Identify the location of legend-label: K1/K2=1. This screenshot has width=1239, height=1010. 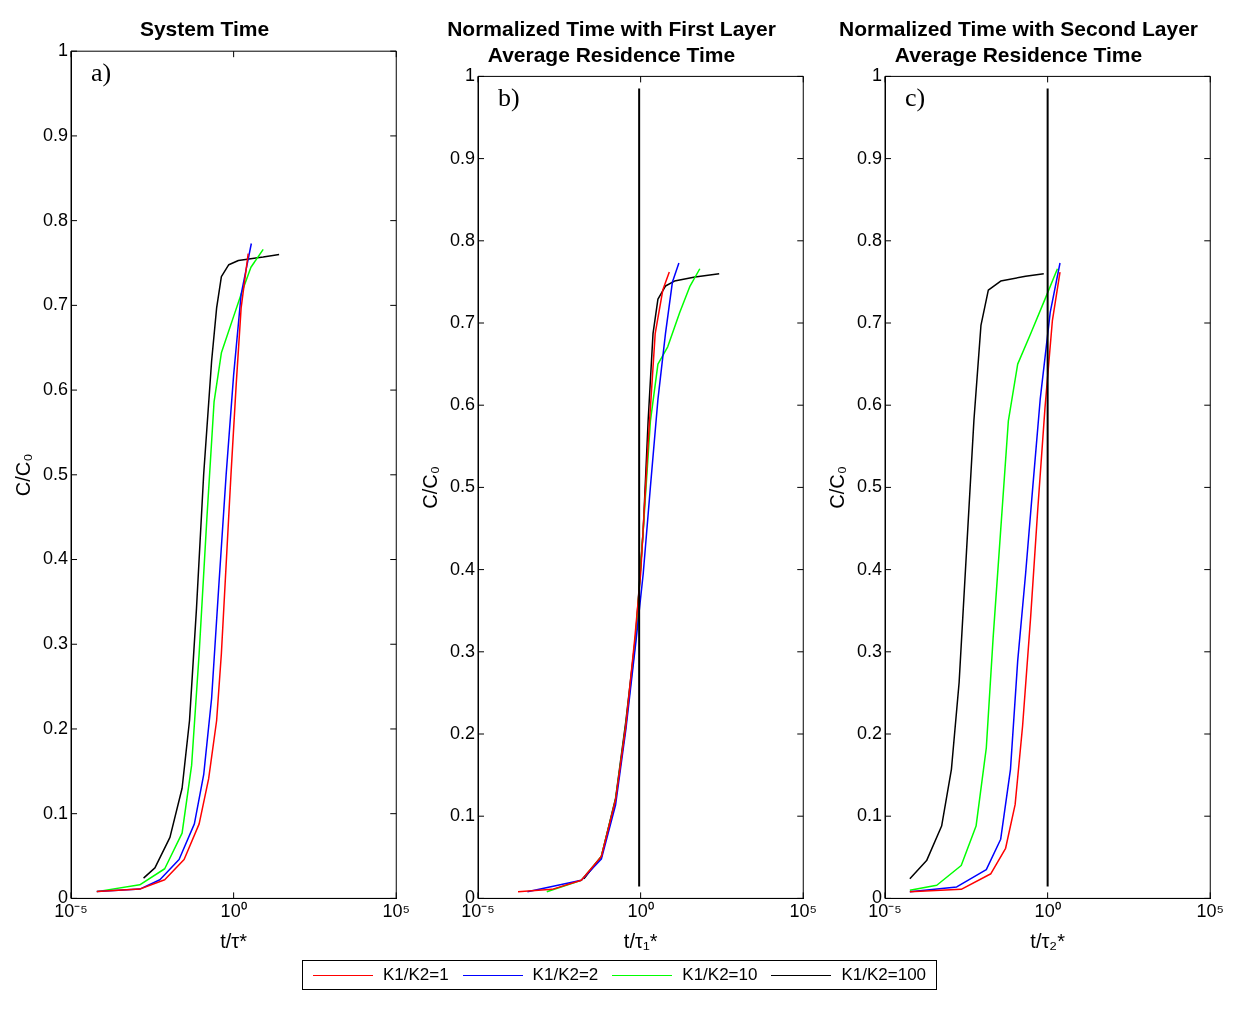
(415, 975).